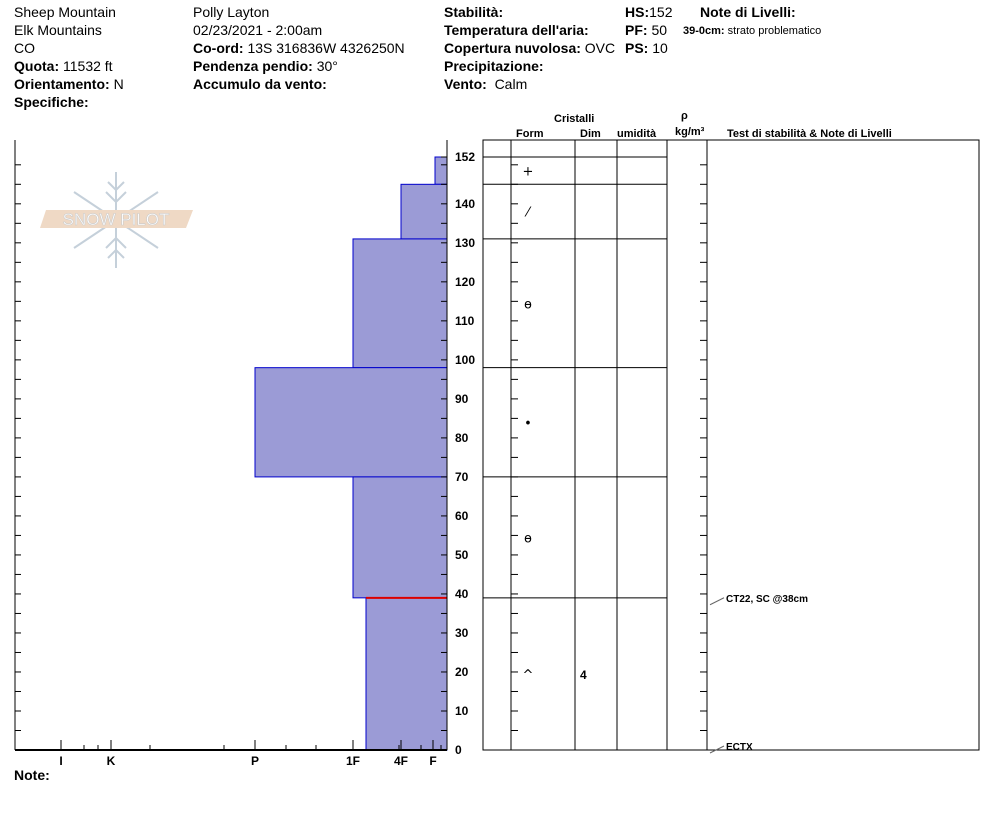 This screenshot has width=994, height=840. Describe the element at coordinates (265, 66) in the screenshot. I see `slope: Pendenza pendio: 30°` at that location.